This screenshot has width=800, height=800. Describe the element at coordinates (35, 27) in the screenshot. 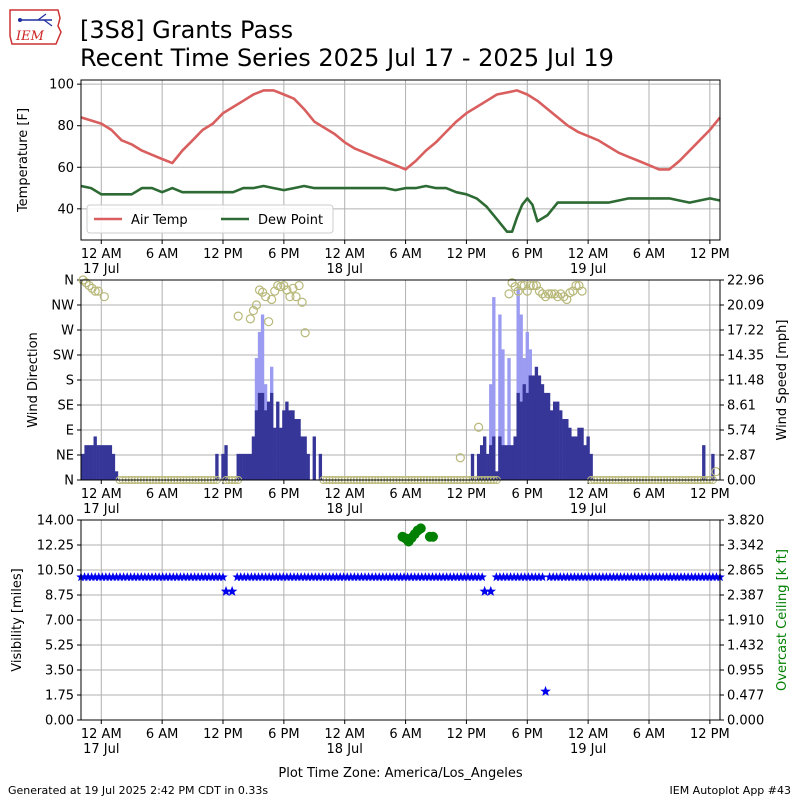

I see `iowa-map-icon: IEM` at that location.